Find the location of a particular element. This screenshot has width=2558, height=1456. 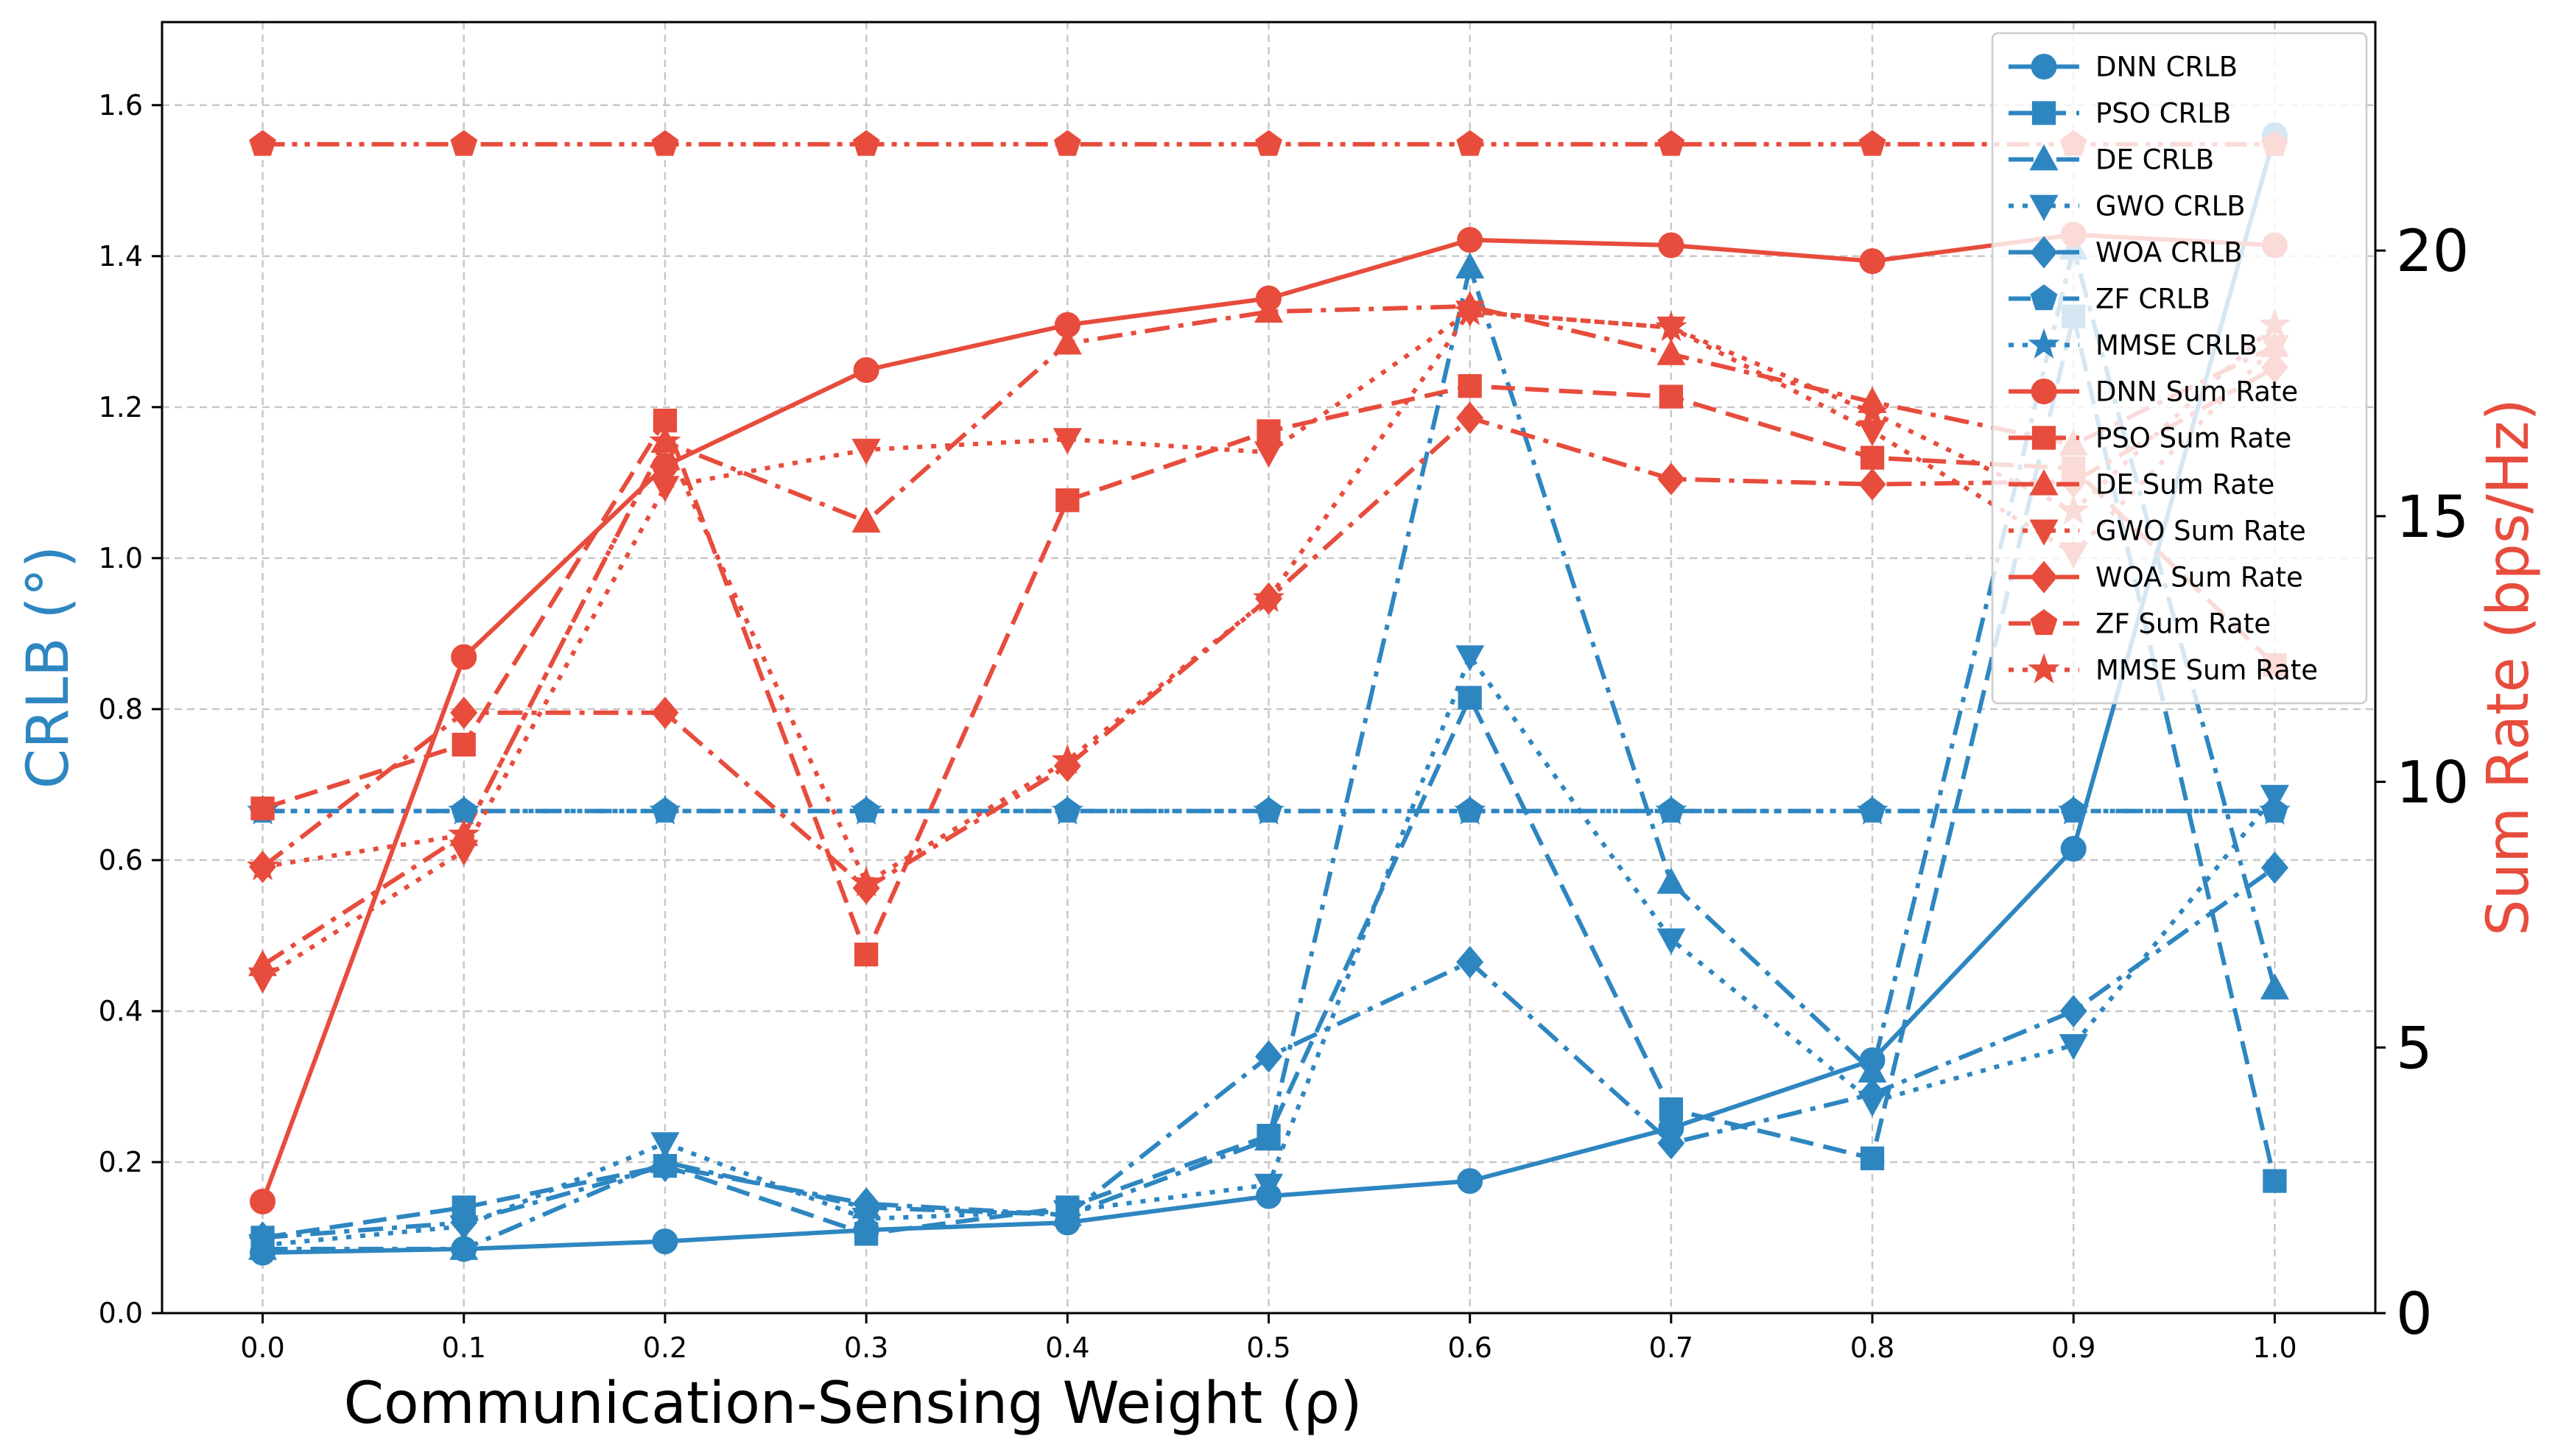

x-tick-label-0: 0.0 is located at coordinates (262, 1348).